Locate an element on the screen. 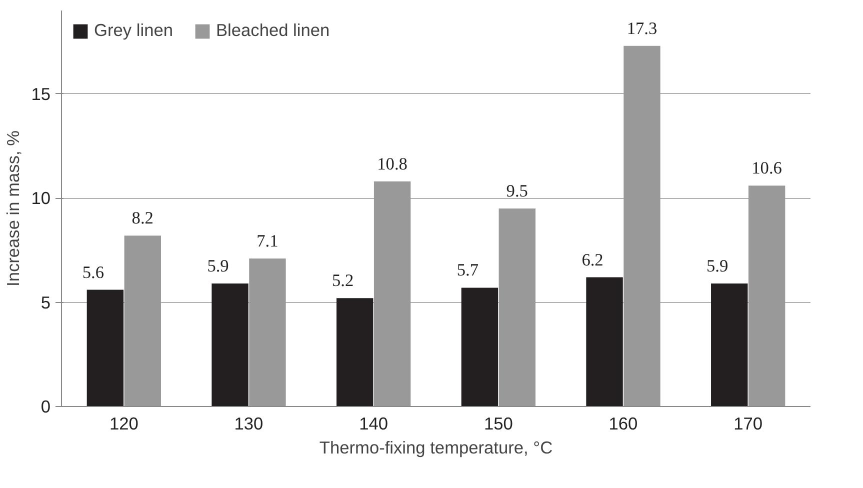 The width and height of the screenshot is (863, 488). x-tick-label: 130 is located at coordinates (249, 424).